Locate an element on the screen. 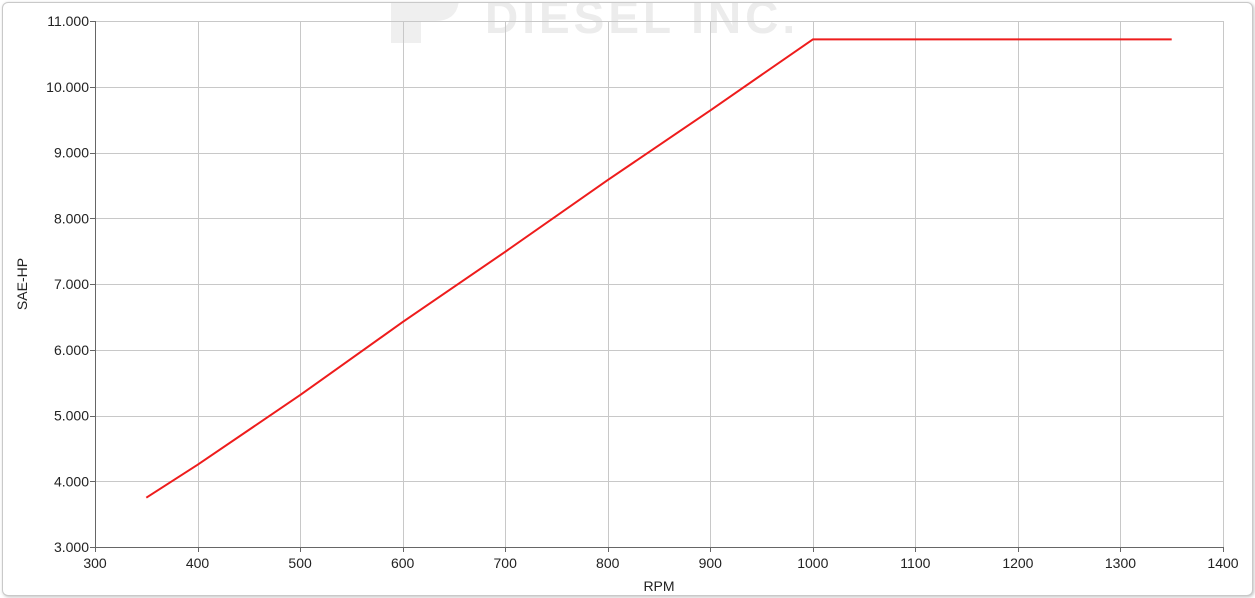 The height and width of the screenshot is (598, 1255). x-tick-label: 1100 is located at coordinates (915, 563).